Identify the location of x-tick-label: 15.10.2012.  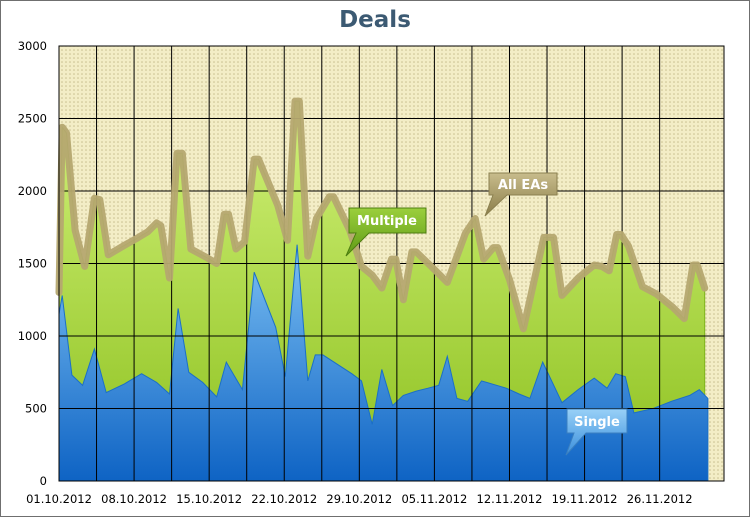
(209, 499).